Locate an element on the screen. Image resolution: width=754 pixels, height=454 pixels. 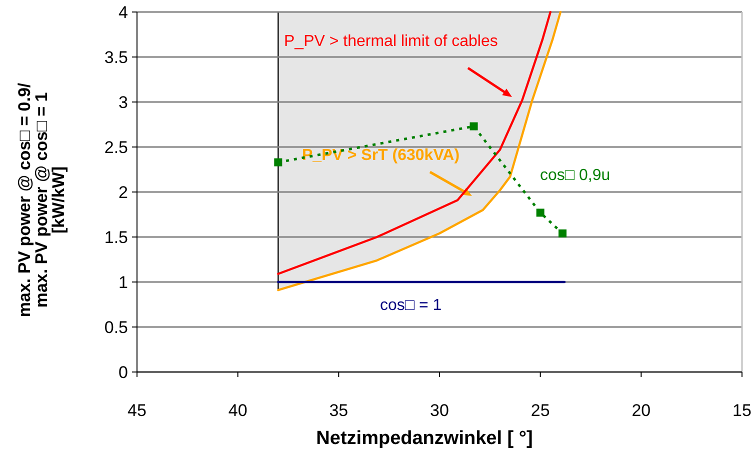
x-tick-label: 25 is located at coordinates (540, 410).